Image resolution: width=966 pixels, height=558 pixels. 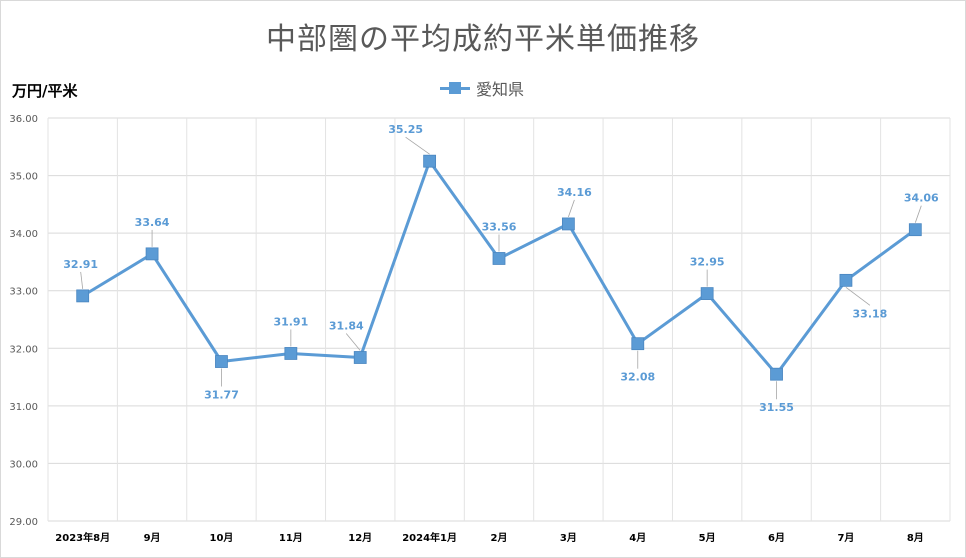 I want to click on data-label: 34.16, so click(x=574, y=192).